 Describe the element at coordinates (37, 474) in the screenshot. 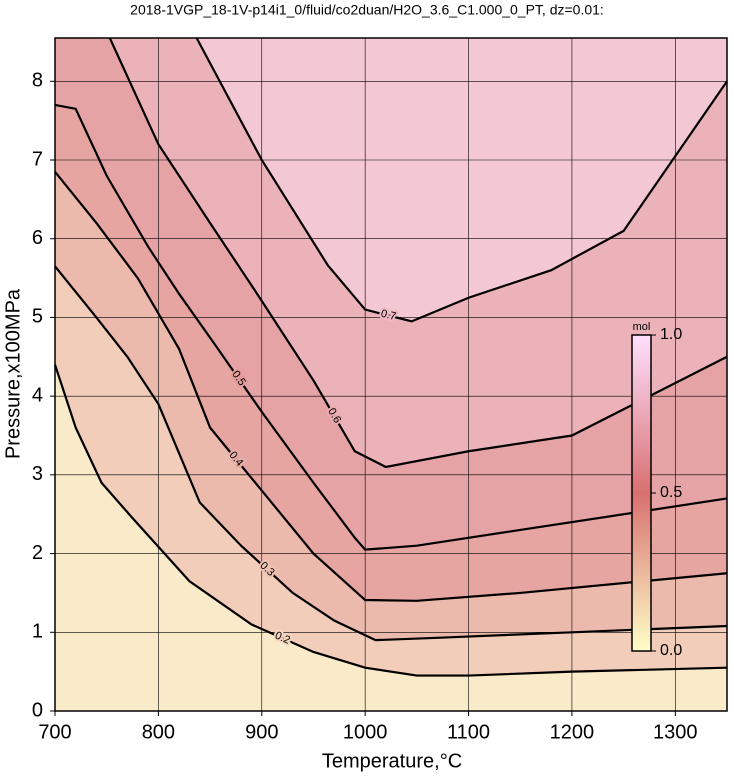

I see `y-tick-label: 3` at that location.